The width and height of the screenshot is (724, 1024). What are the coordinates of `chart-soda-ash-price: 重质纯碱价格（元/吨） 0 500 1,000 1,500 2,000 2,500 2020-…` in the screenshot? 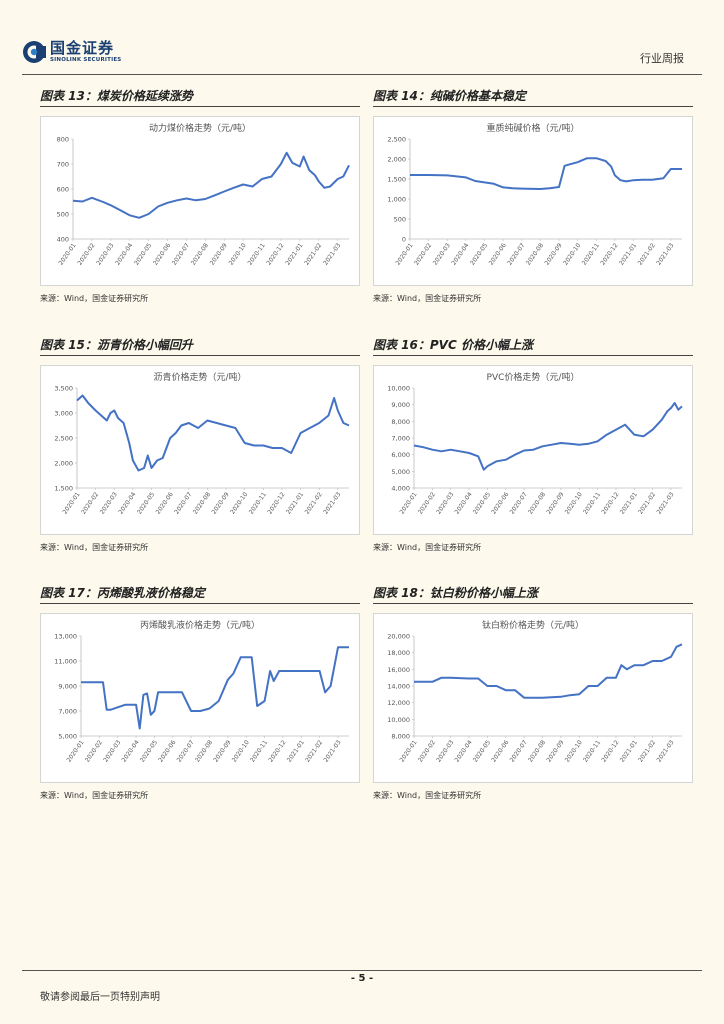 It's located at (533, 201).